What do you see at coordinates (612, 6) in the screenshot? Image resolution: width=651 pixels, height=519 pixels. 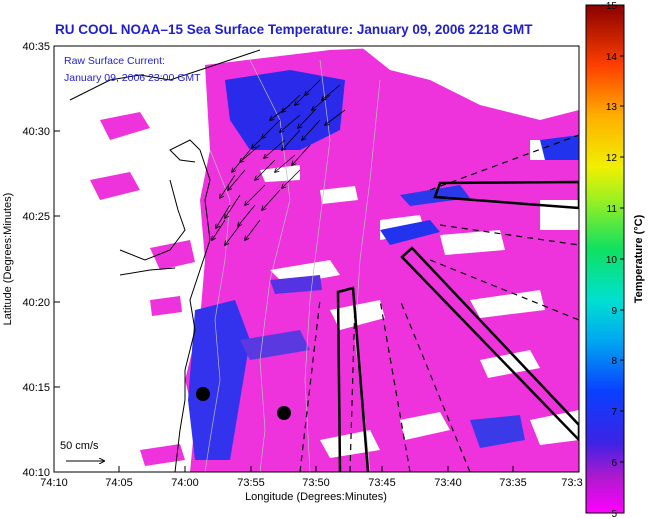 I see `colorbar-tick-label: 15` at bounding box center [612, 6].